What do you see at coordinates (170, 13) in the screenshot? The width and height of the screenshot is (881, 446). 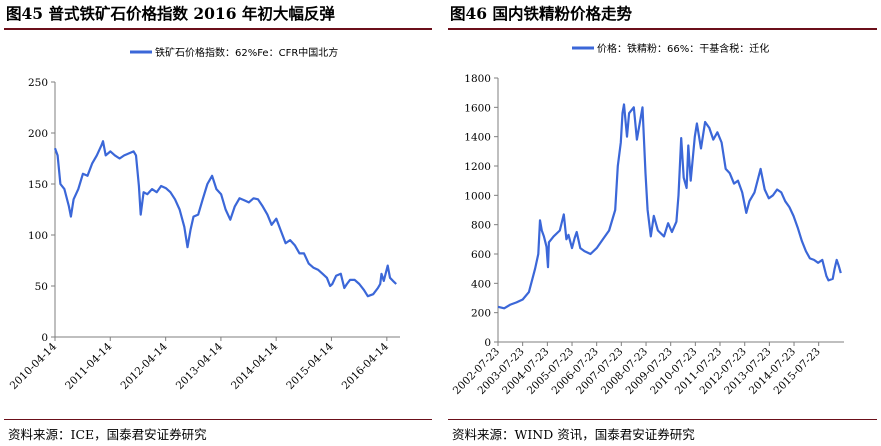 I see `figure-title: 图45 普式铁矿石价格指数 2016 年初大幅反弹` at bounding box center [170, 13].